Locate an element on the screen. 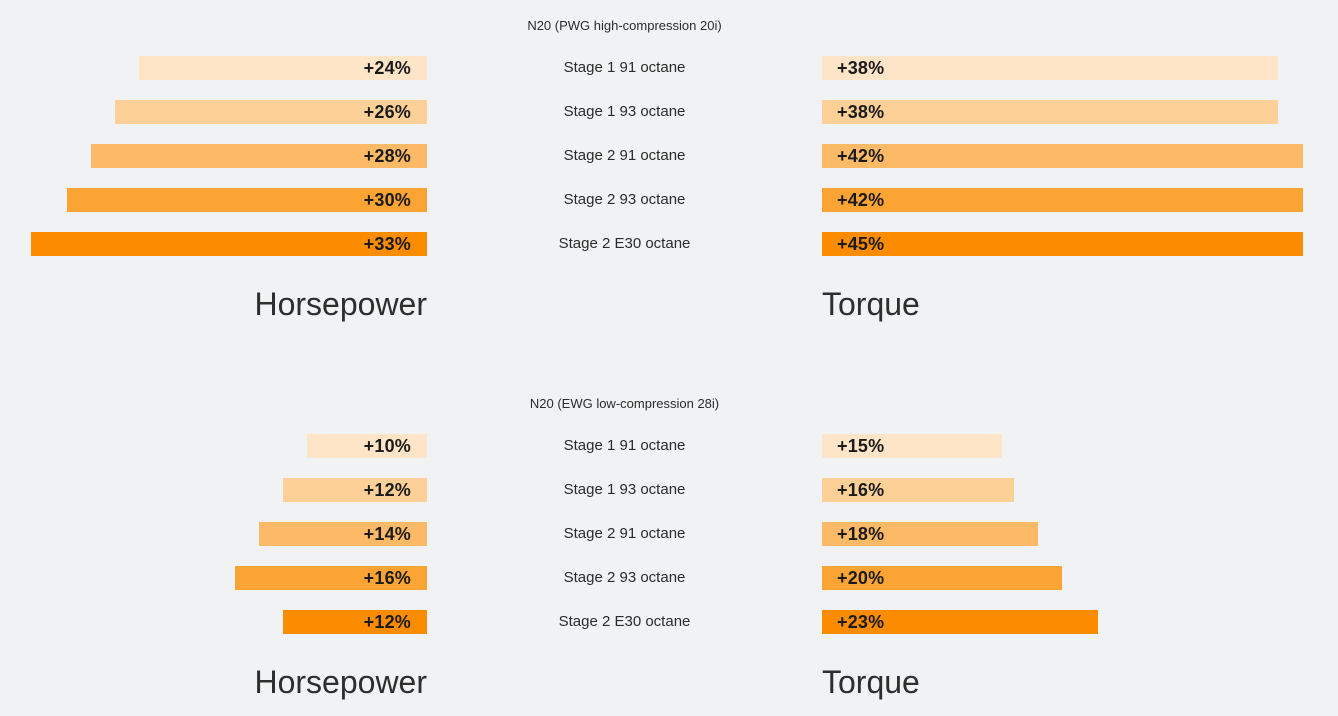  section-title-row: N20 (PWG high-compression 20i) is located at coordinates (669, 26).